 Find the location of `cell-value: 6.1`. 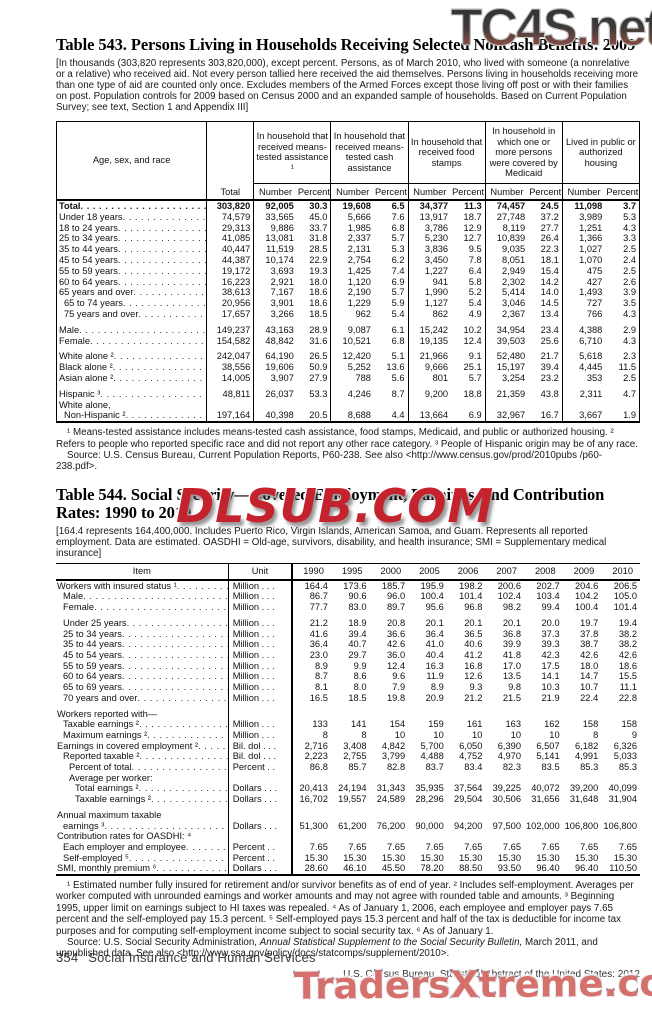

cell-value: 6.1 is located at coordinates (398, 329).